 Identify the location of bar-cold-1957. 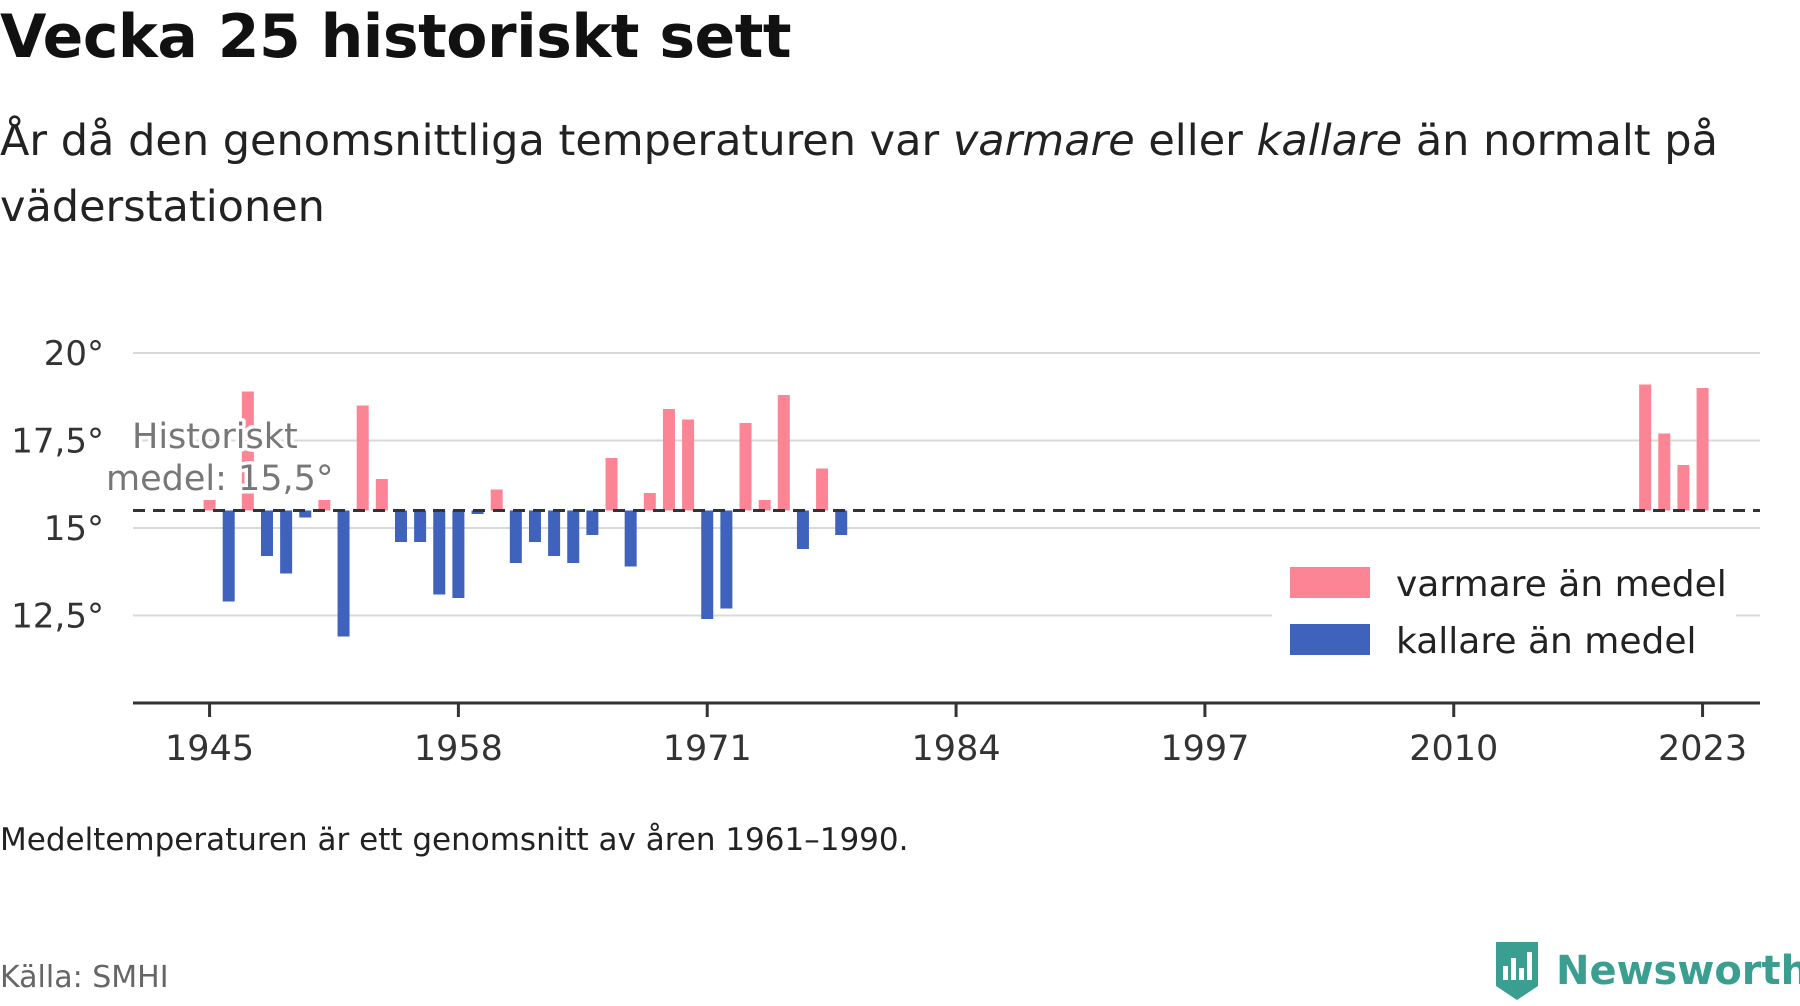
(439, 552).